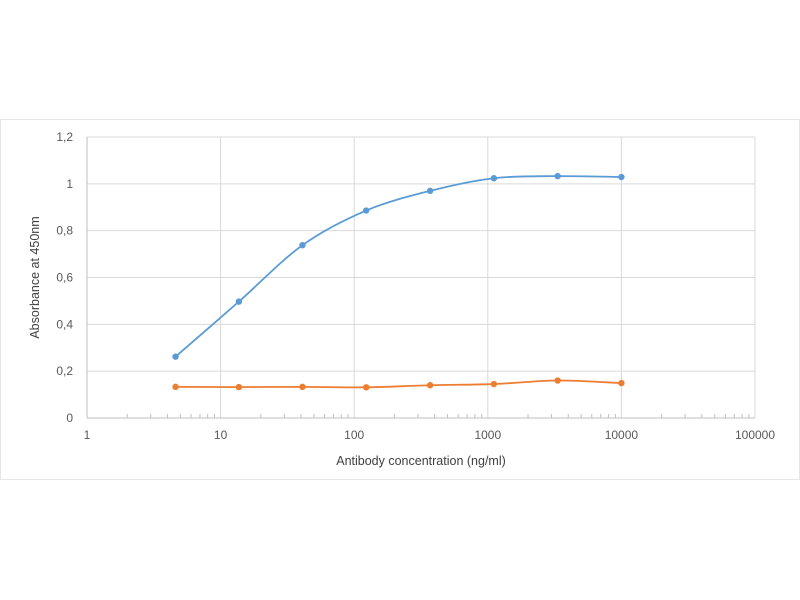 Image resolution: width=800 pixels, height=600 pixels. I want to click on y-tick-label: 0,6, so click(64, 278).